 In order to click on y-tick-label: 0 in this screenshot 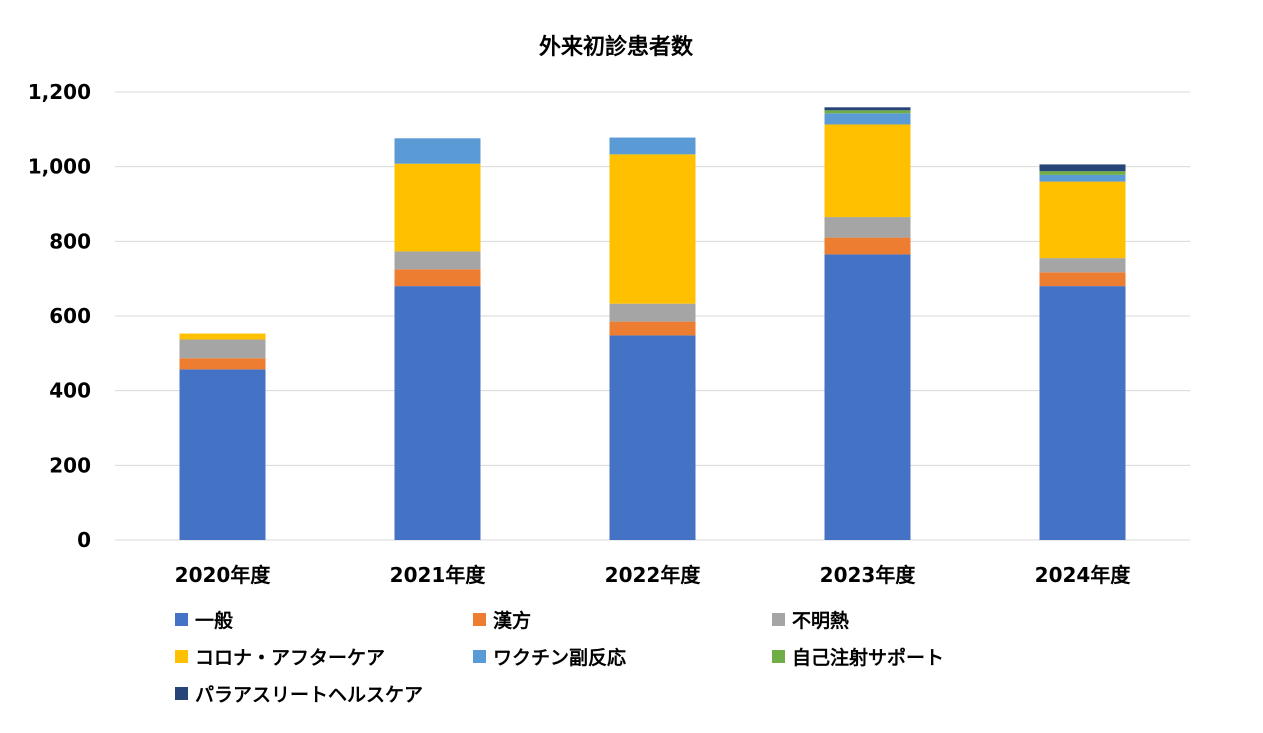, I will do `click(84, 540)`.